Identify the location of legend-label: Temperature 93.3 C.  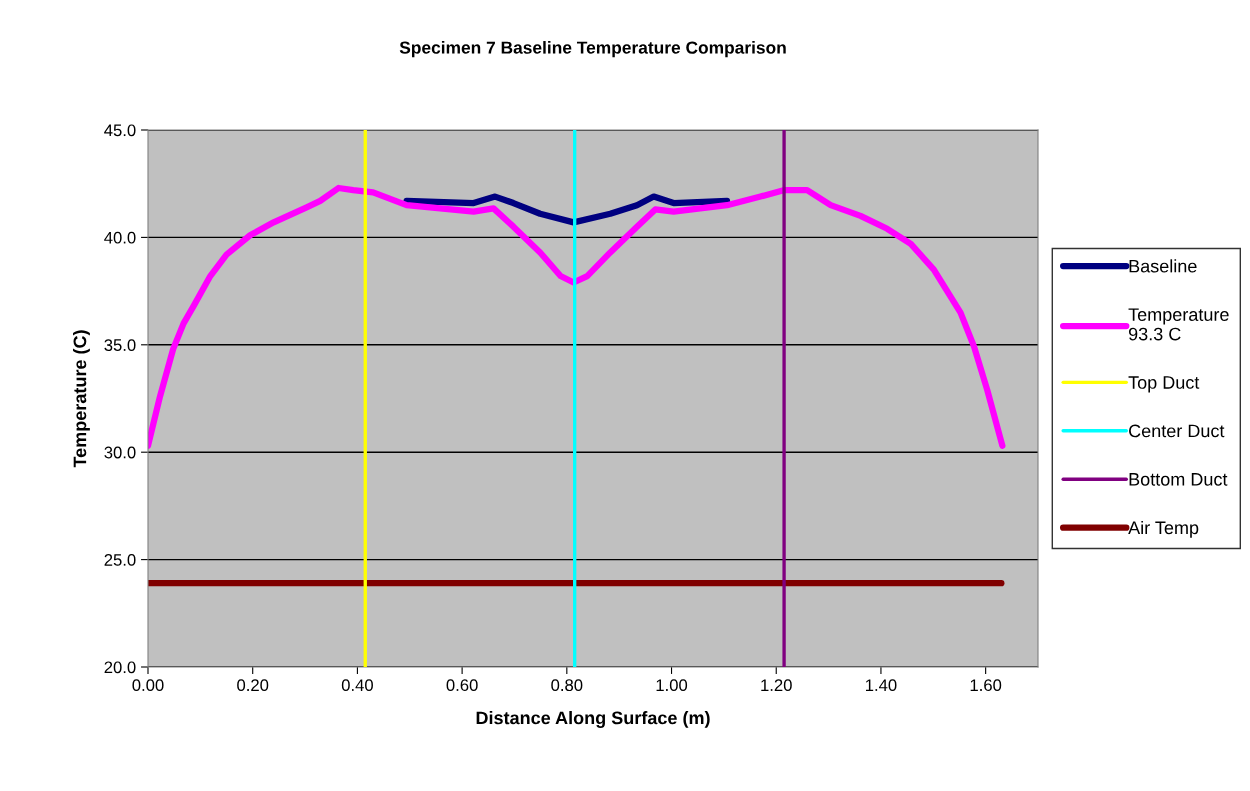
(1178, 324).